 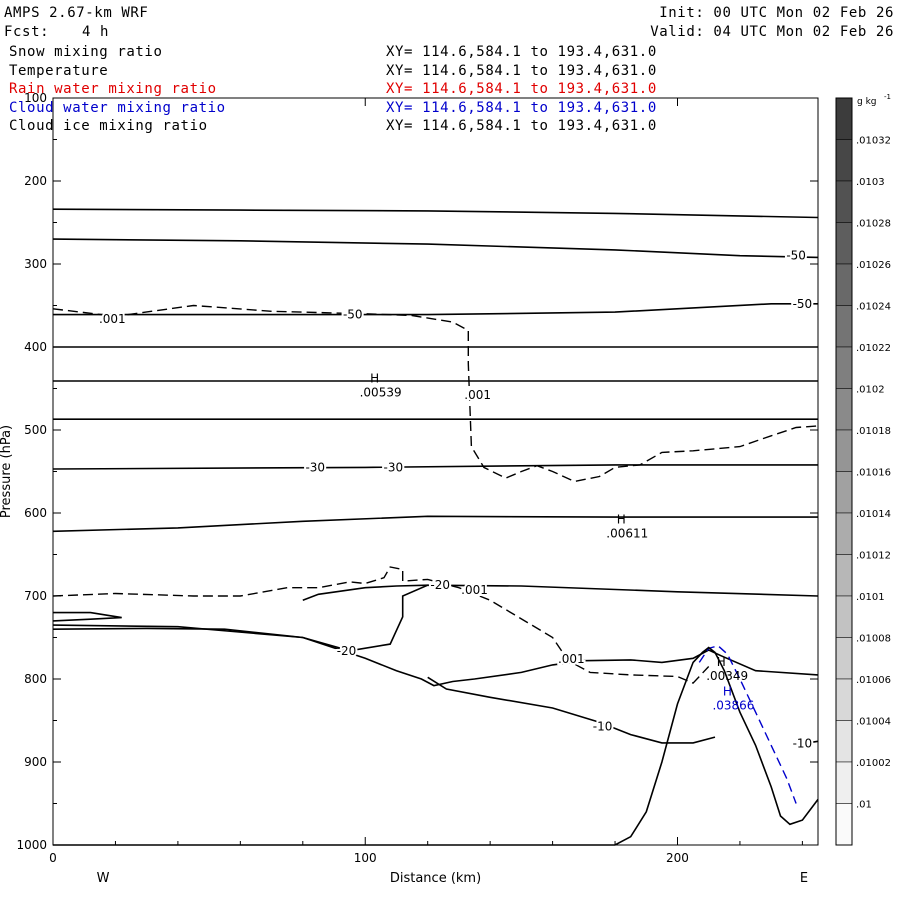 What do you see at coordinates (7, 471) in the screenshot?
I see `y-axis-label: Pressure (hPa)` at bounding box center [7, 471].